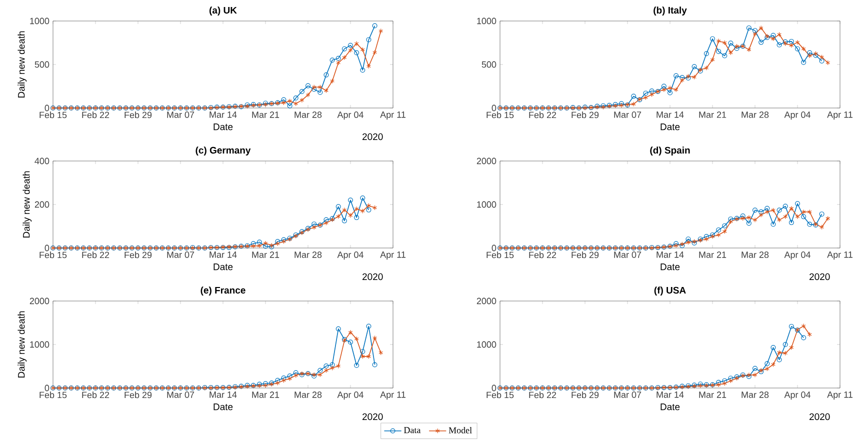 This screenshot has width=858, height=444. Describe the element at coordinates (223, 151) in the screenshot. I see `chart-title: (c) Germany` at that location.